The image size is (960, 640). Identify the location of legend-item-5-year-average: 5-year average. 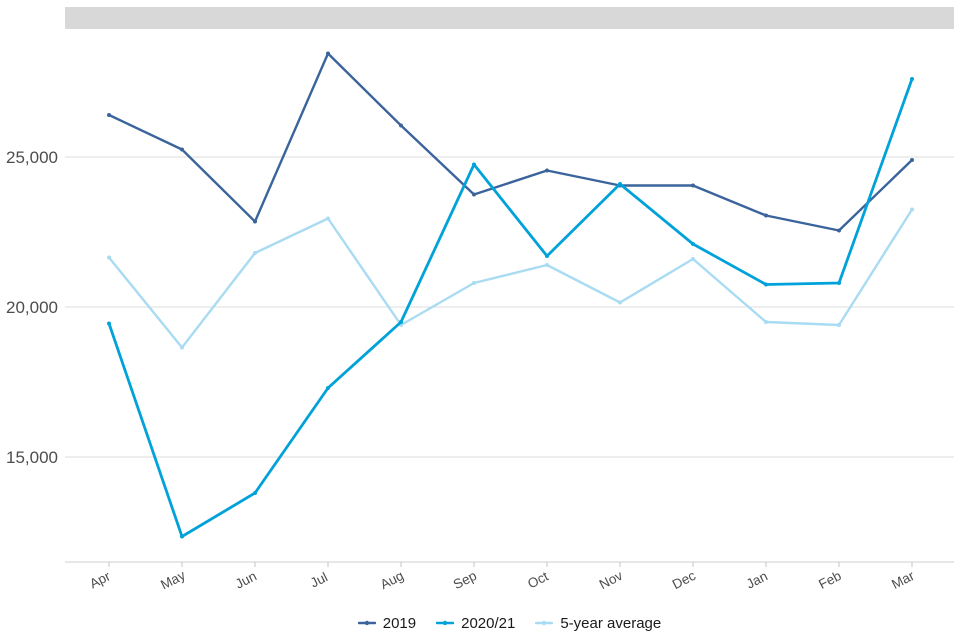
(598, 623).